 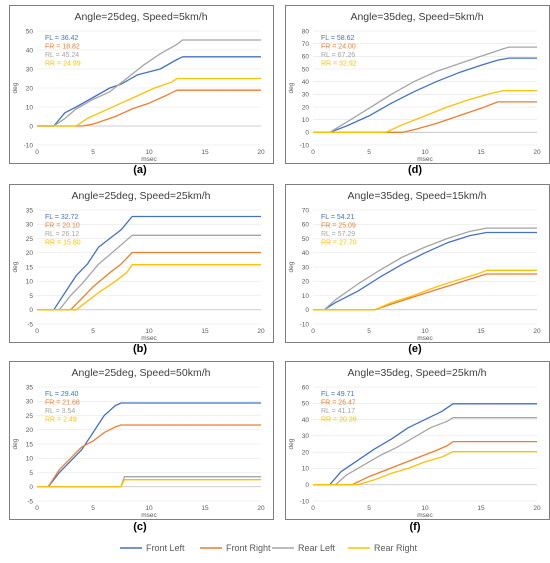 I want to click on y-tick-label: 25, so click(x=30, y=416).